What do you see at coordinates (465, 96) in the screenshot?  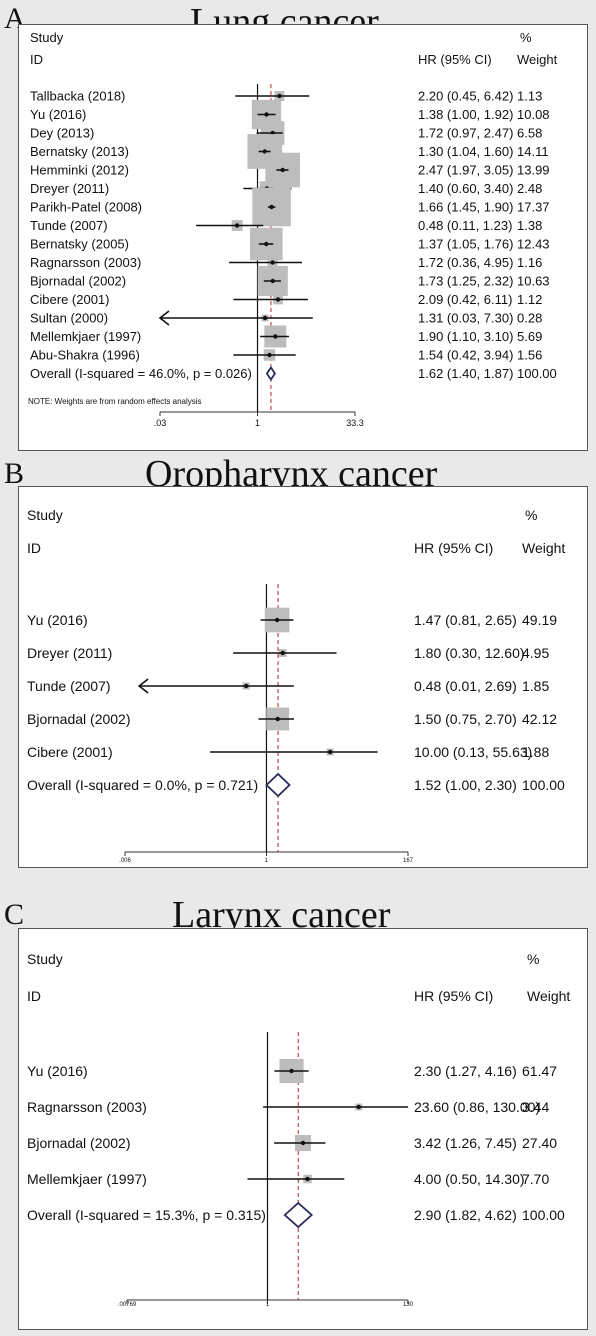 I see `study-hr-ci: 2.20 (0.45, 6.42)` at bounding box center [465, 96].